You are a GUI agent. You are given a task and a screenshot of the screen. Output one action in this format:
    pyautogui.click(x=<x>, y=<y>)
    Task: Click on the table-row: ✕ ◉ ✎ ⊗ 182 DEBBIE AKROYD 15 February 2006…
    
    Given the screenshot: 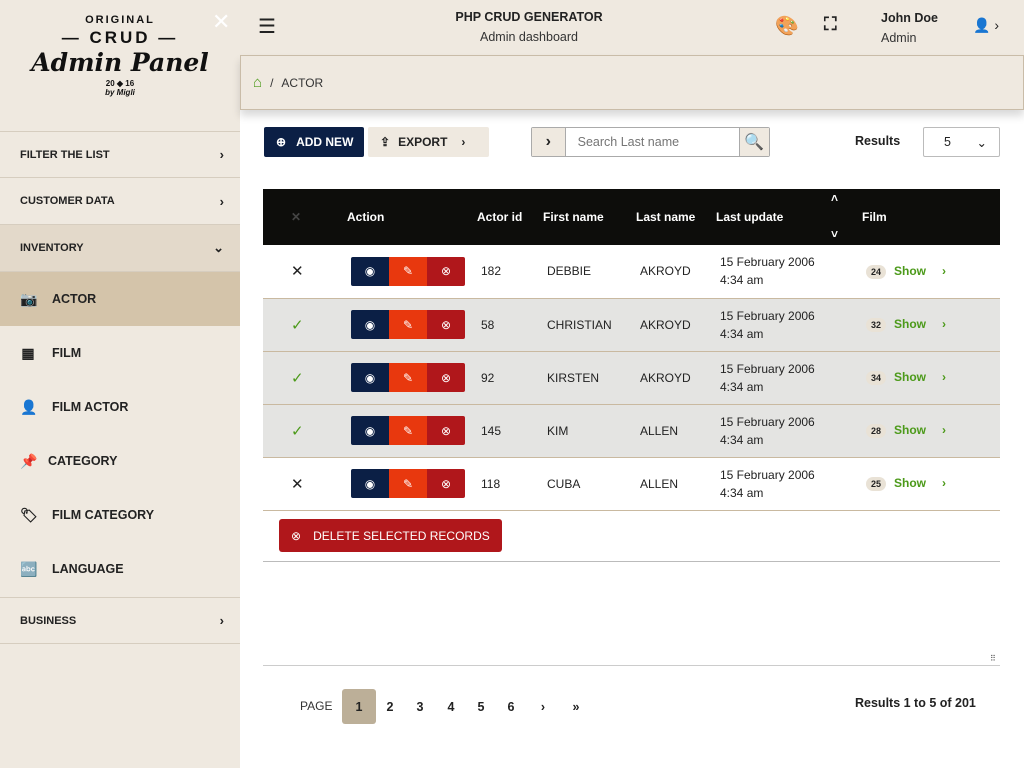 What is the action you would take?
    pyautogui.click(x=631, y=272)
    